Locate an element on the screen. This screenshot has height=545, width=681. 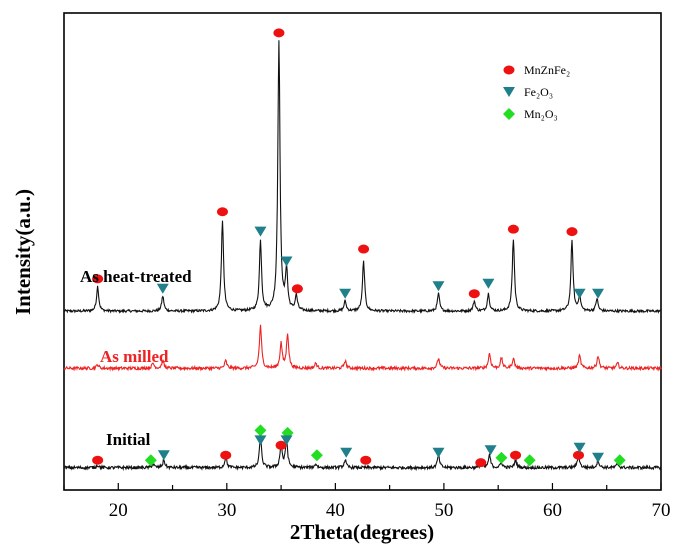
legend-marker-triangle-down is located at coordinates (509, 92).